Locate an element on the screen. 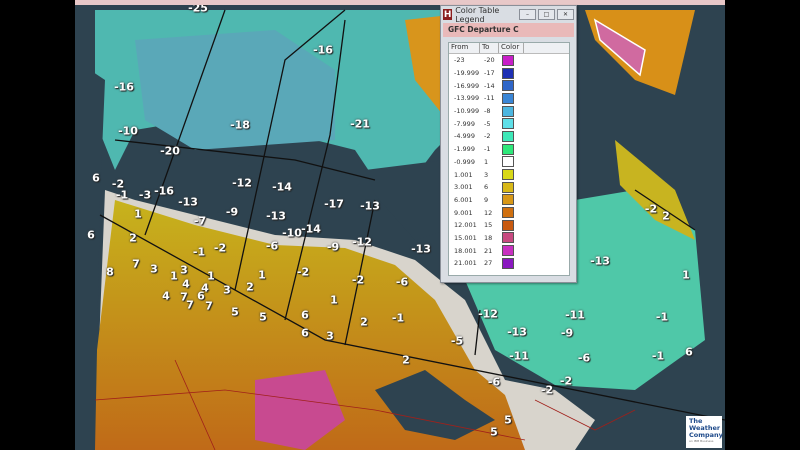 The image size is (800, 450). close-button: ✕ is located at coordinates (565, 14).